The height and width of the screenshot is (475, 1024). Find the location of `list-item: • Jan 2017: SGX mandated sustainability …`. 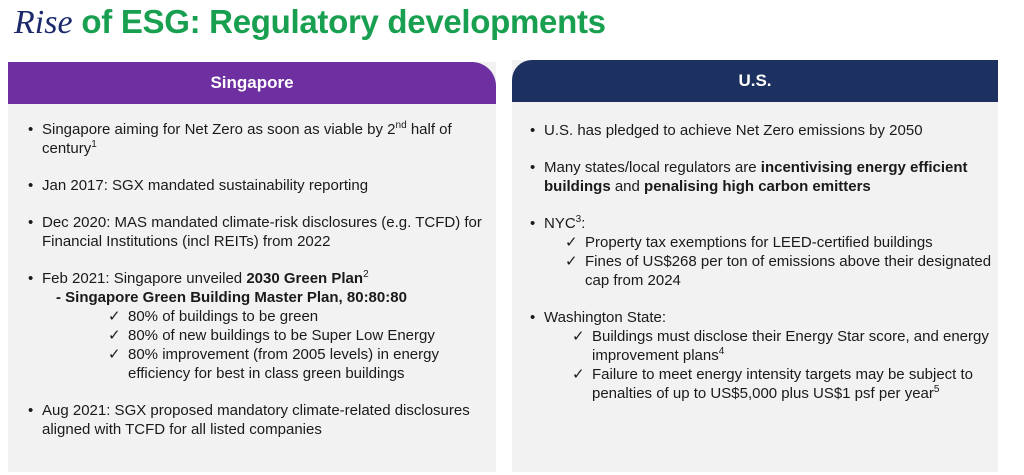

list-item: • Jan 2017: SGX mandated sustainability … is located at coordinates (257, 185).